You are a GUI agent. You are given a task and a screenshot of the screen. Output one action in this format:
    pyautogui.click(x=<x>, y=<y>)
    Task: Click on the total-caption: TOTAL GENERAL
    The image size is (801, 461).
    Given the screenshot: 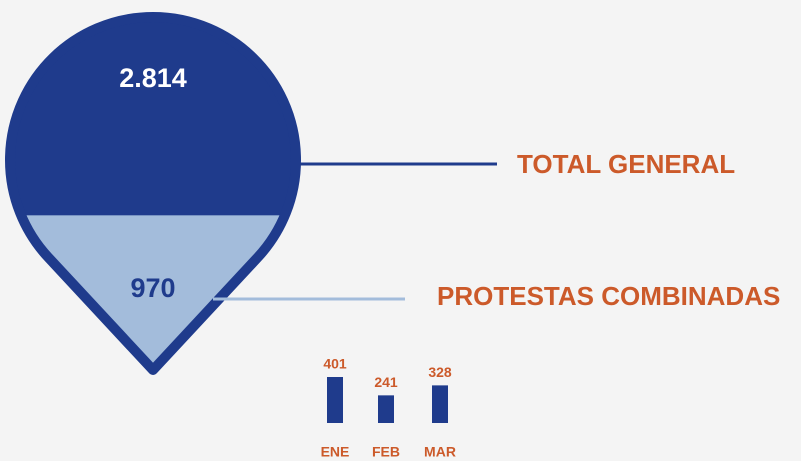 What is the action you would take?
    pyautogui.click(x=626, y=164)
    